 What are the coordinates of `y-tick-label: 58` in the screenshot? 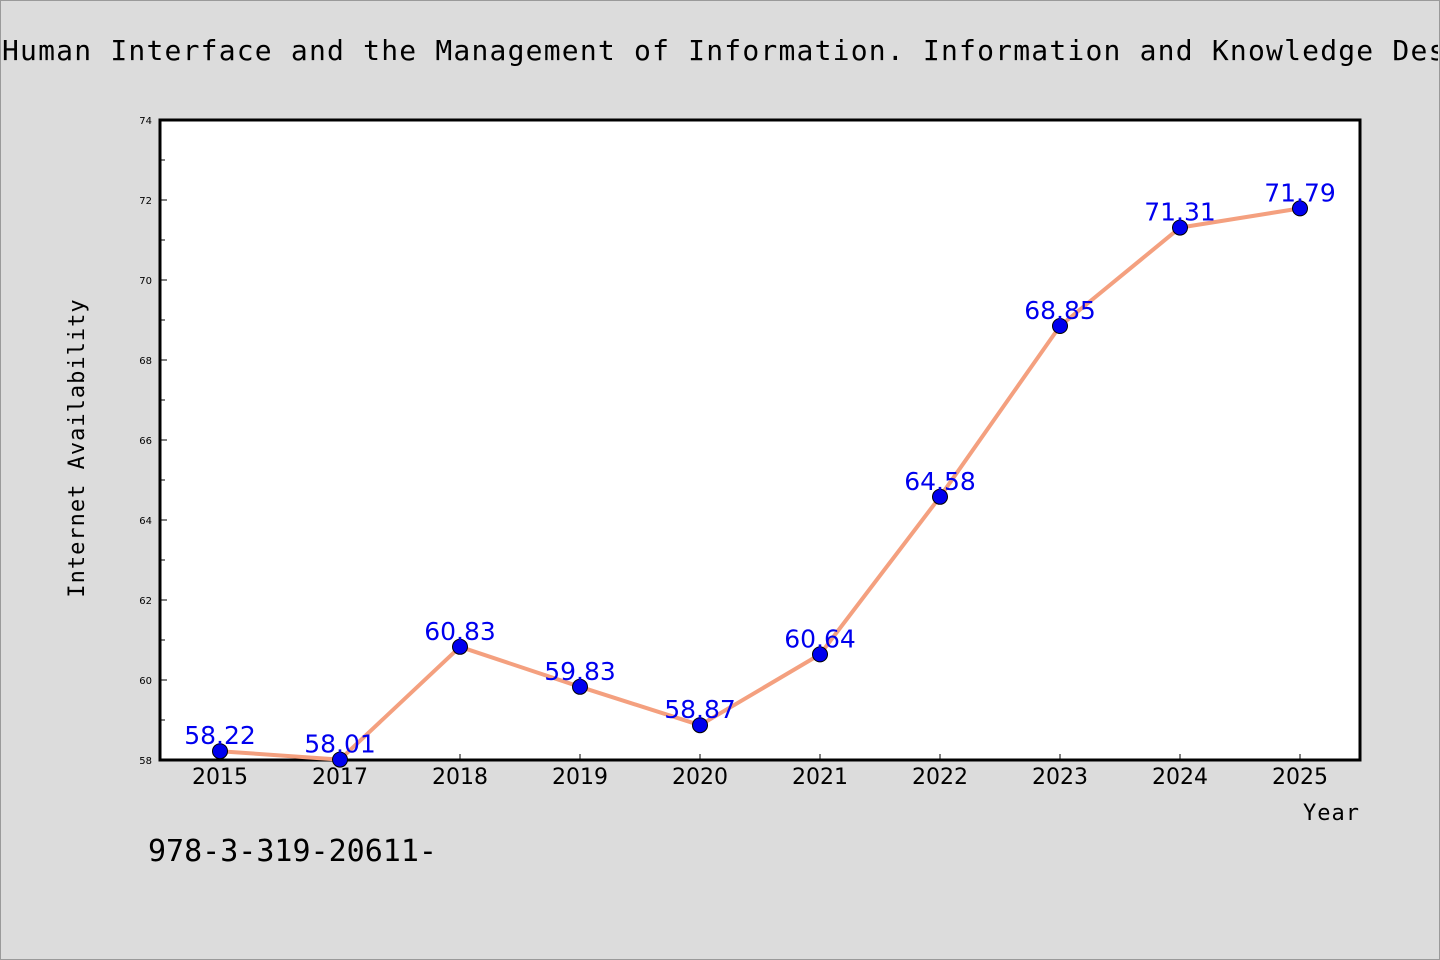 It's located at (145, 761).